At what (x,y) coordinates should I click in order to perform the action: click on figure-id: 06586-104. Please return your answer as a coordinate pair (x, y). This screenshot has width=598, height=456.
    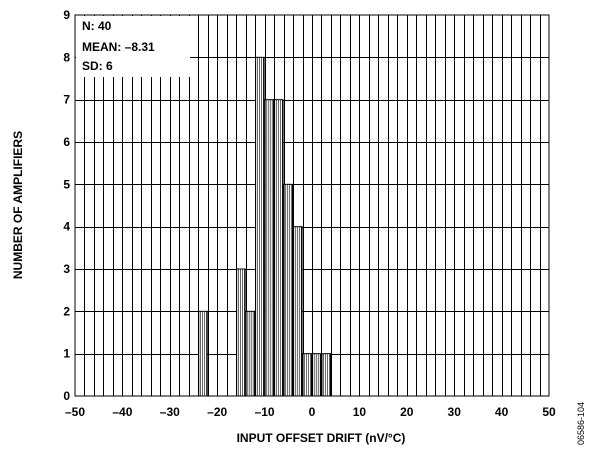
    Looking at the image, I should click on (581, 423).